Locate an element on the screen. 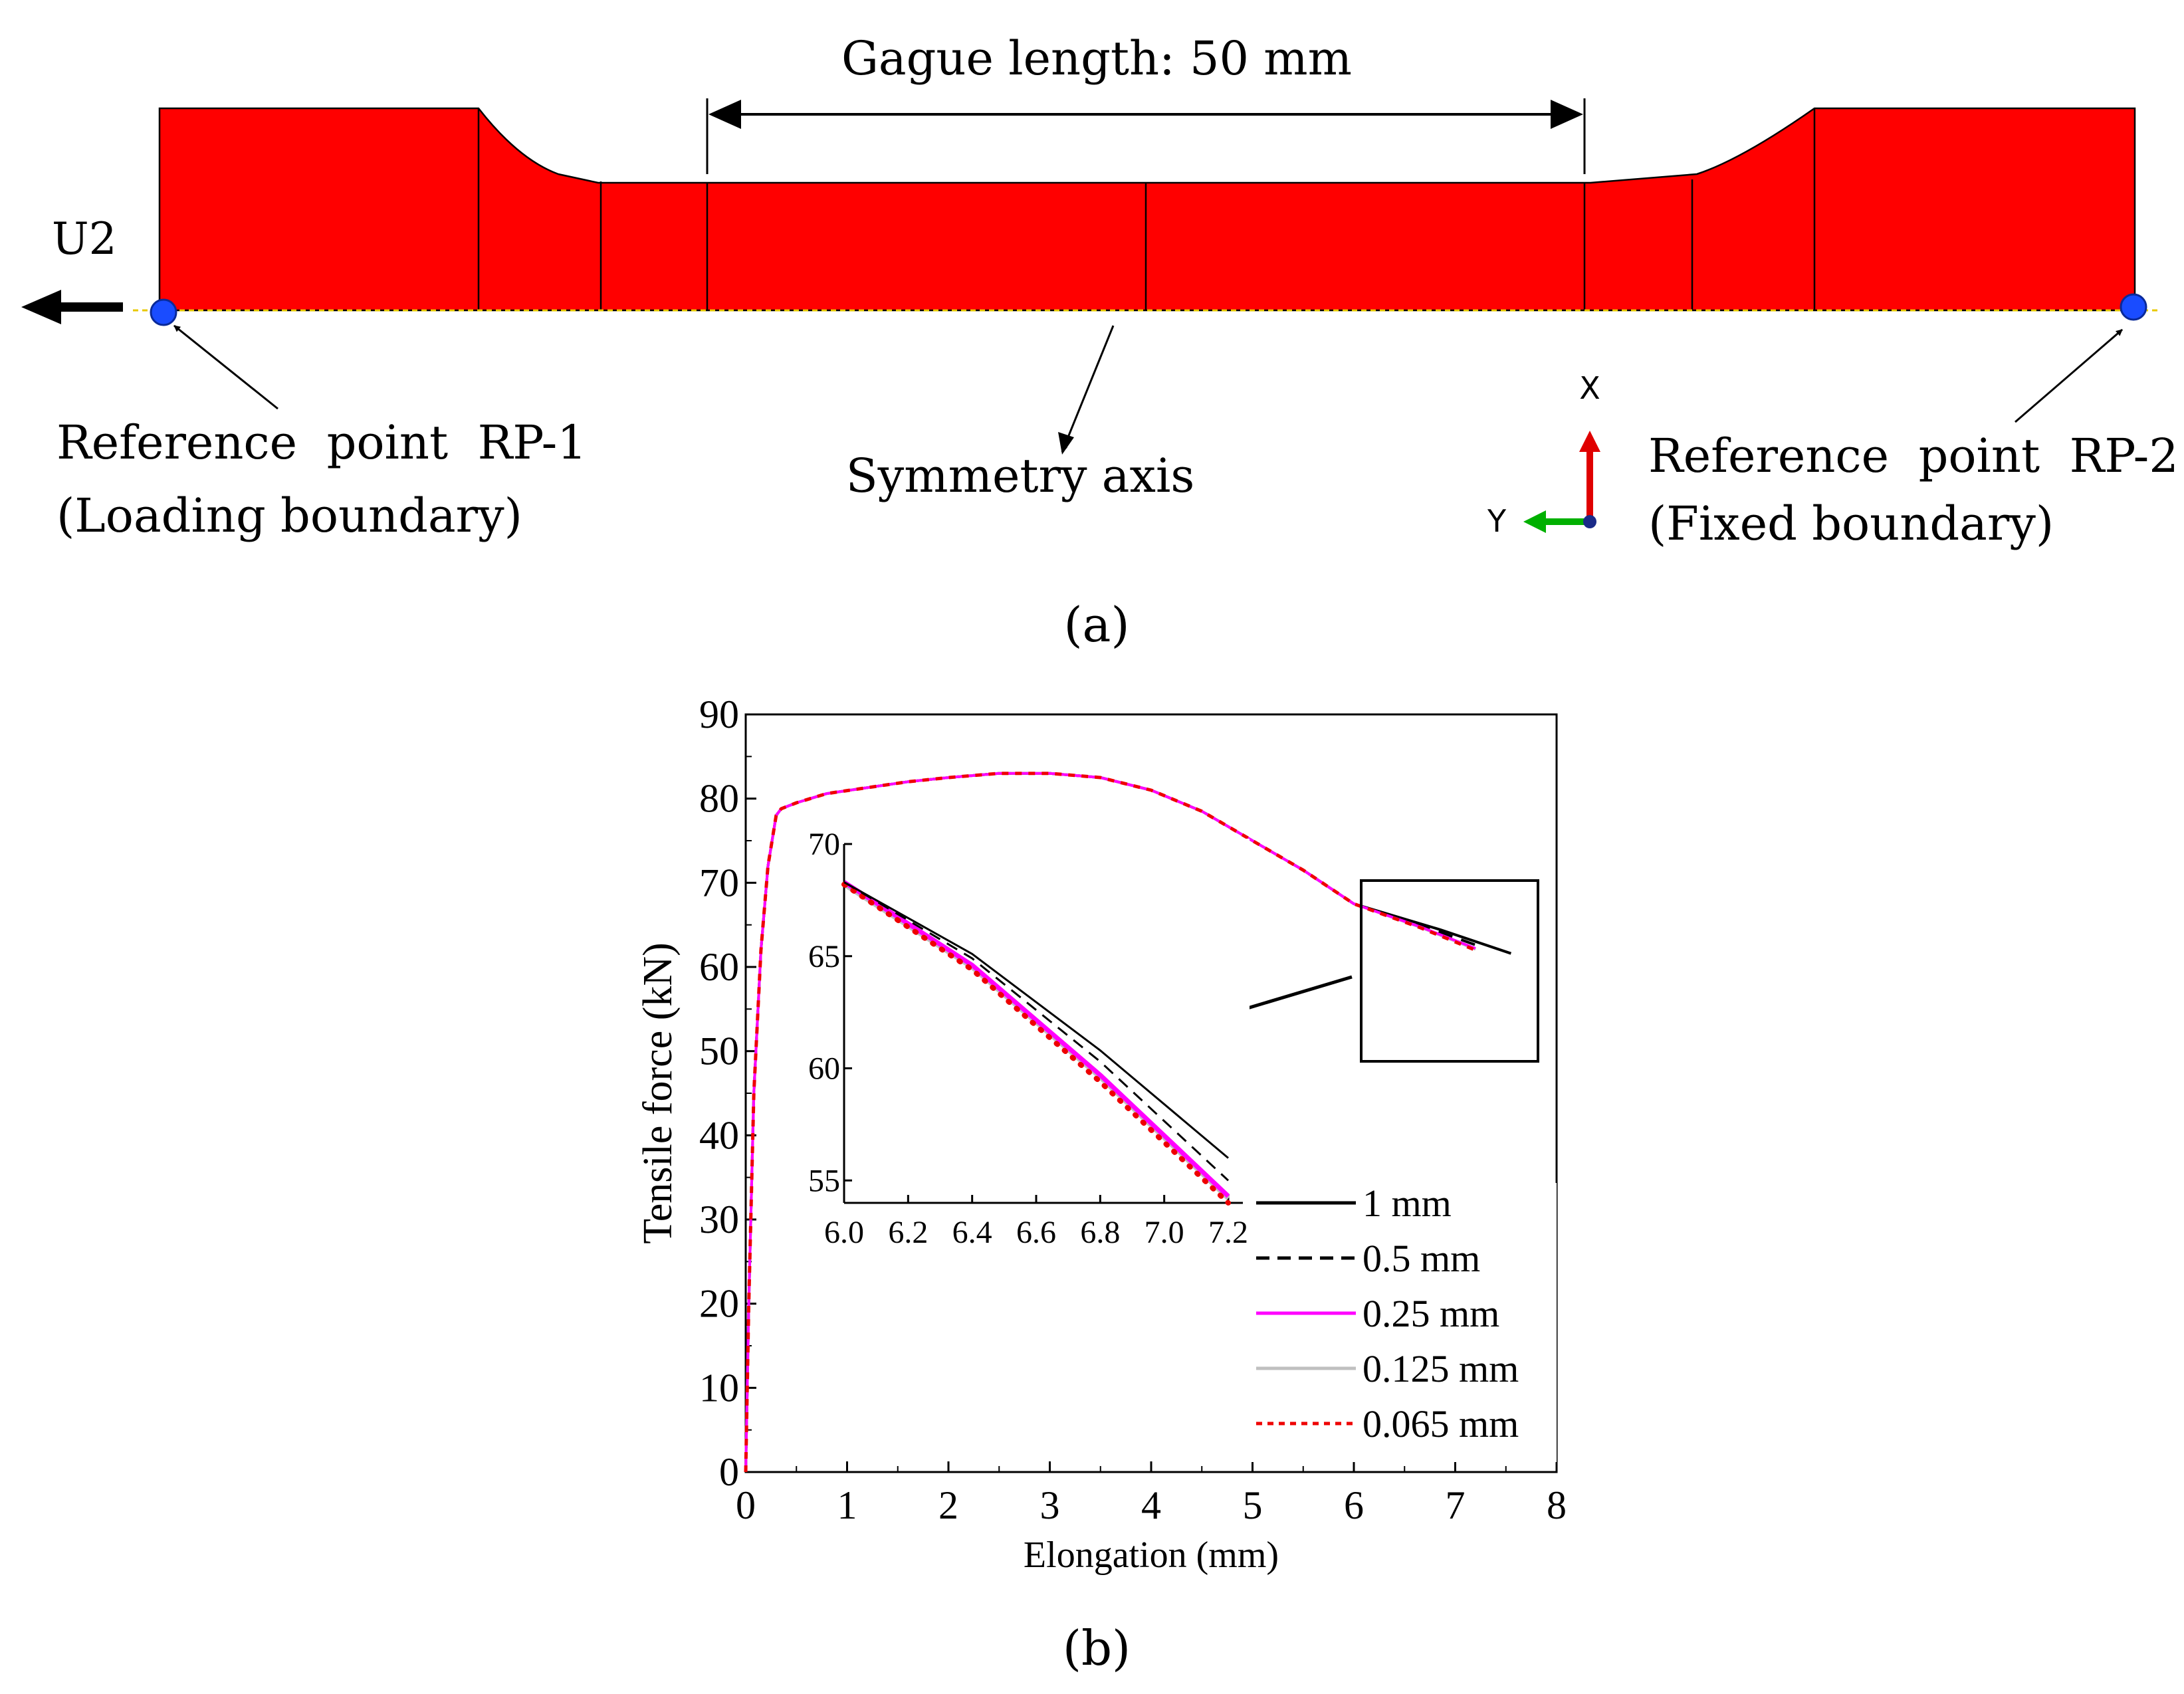 This screenshot has height=1694, width=2184. inset-y-tick-label: 65 is located at coordinates (824, 956).